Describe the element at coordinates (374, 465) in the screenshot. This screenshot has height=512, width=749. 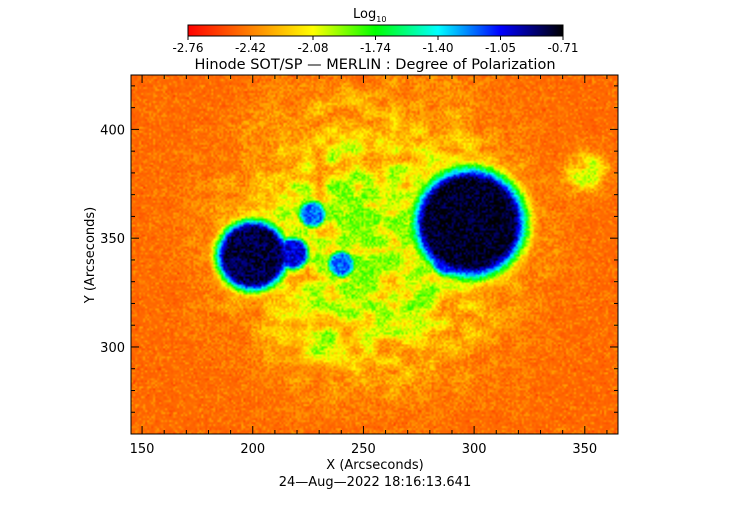
I see `x-axis-label: X (Arcseconds)` at that location.